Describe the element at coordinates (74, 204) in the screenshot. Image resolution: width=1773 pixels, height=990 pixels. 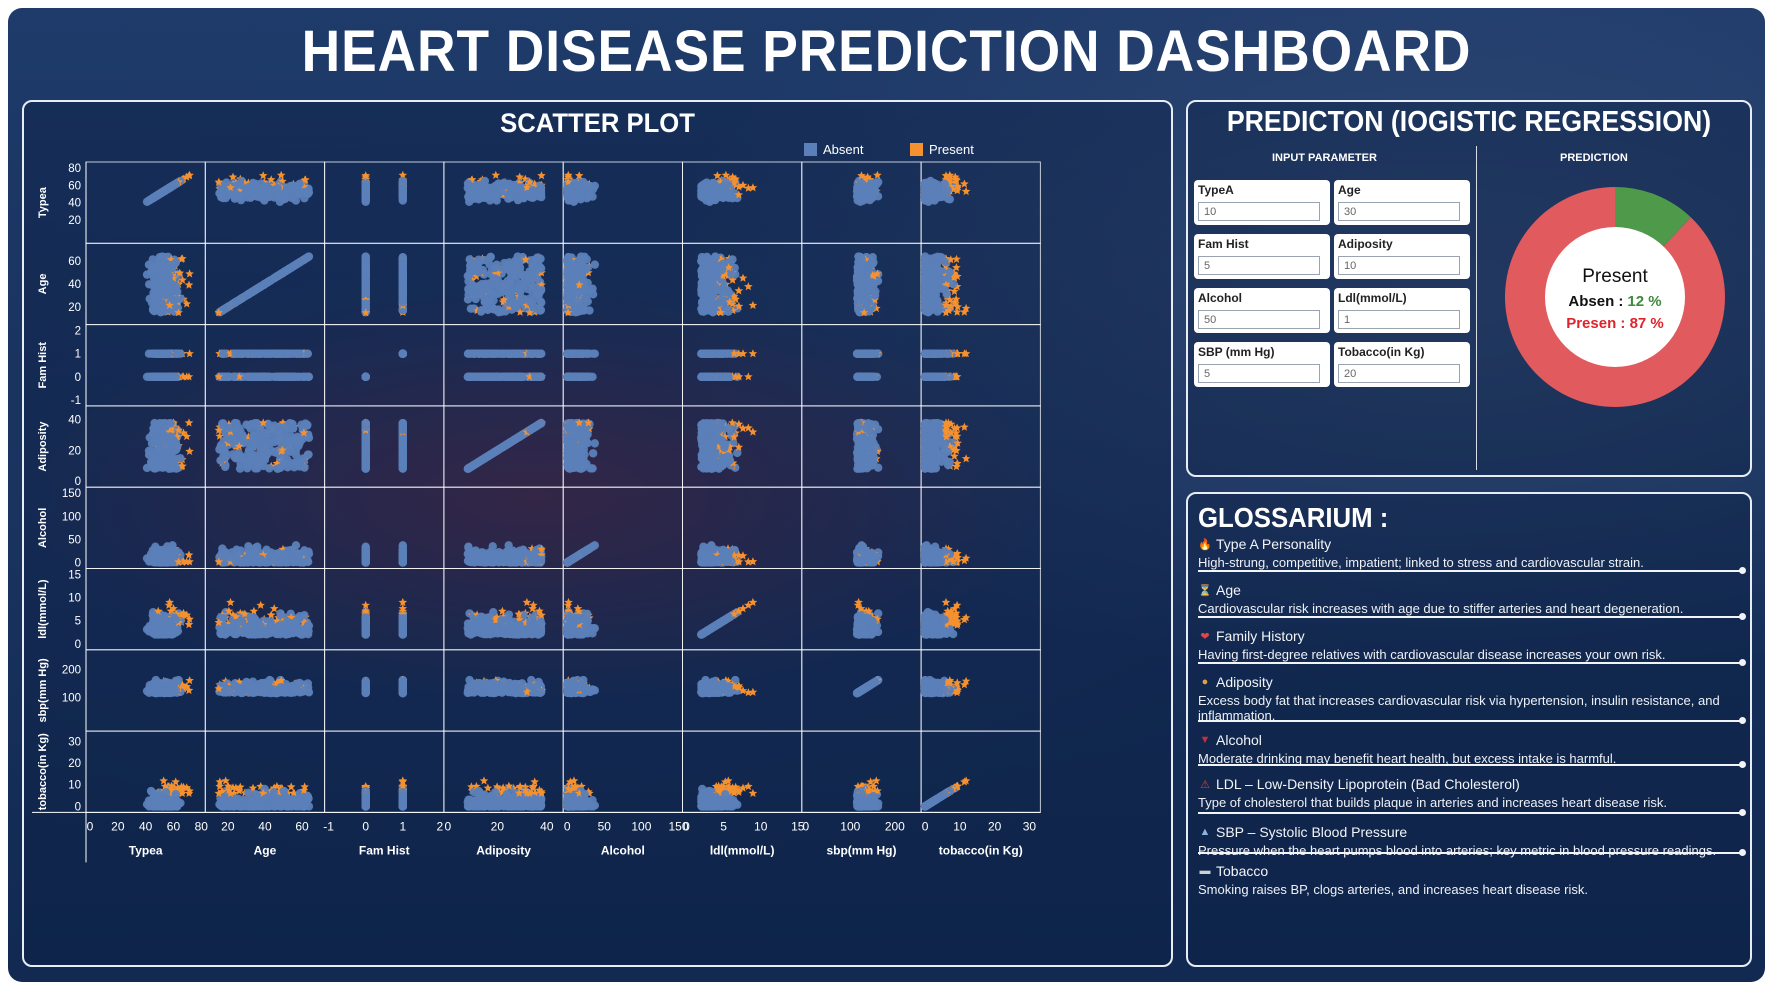
I see `y-tick-label: 40` at that location.